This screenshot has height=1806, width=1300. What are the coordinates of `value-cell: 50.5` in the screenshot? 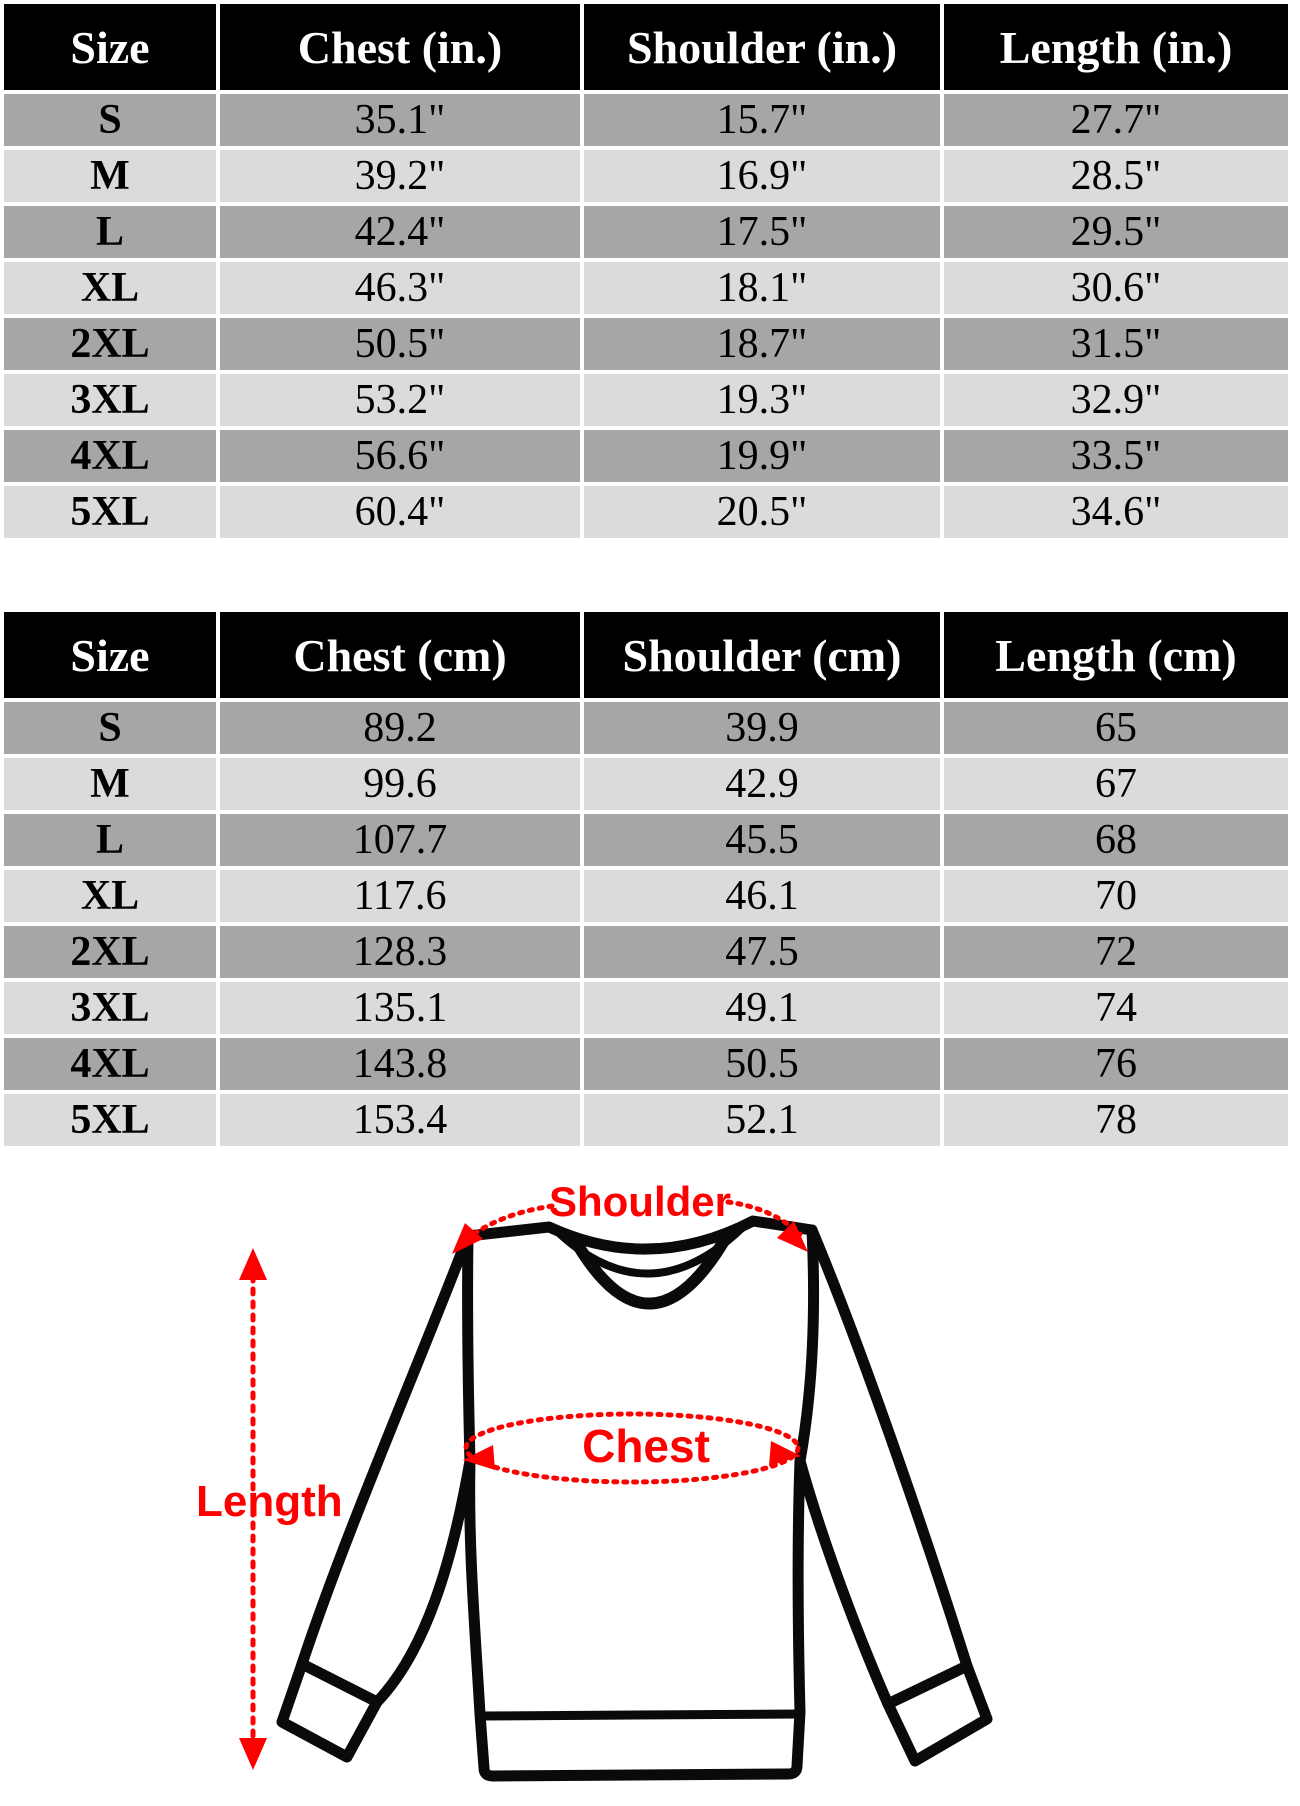 It's located at (762, 1064).